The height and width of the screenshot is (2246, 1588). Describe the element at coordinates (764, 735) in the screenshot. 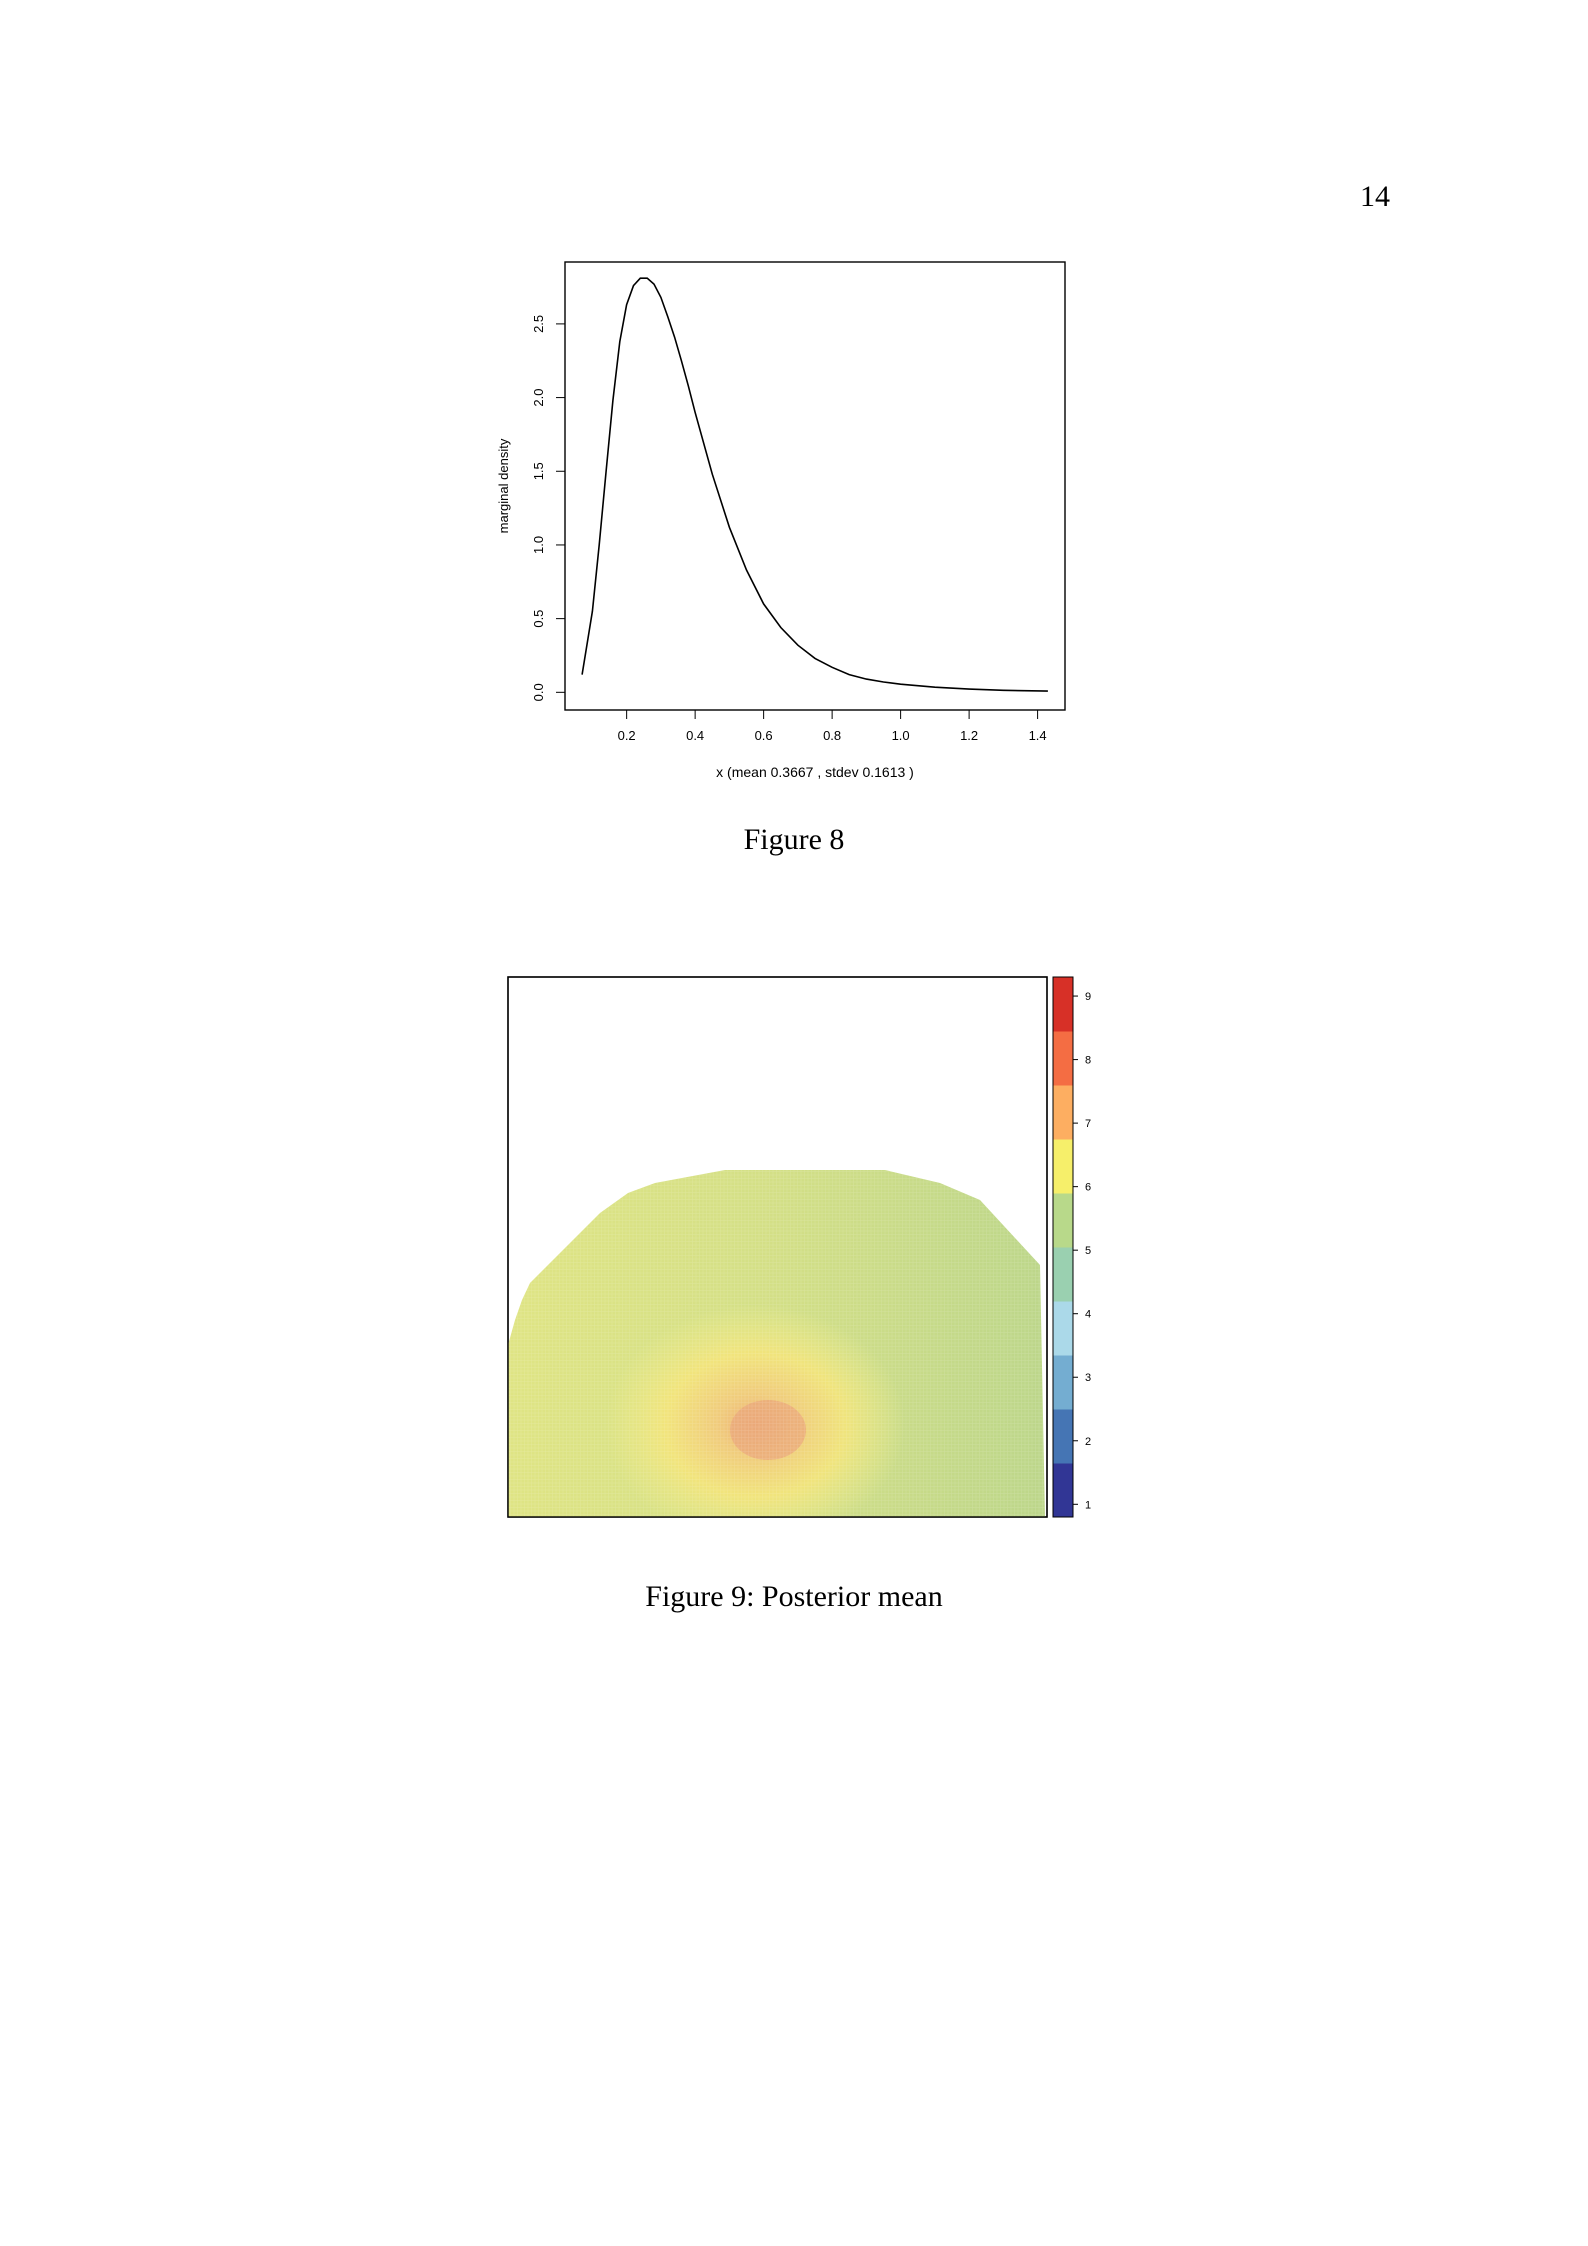

I see `x-tick-label: 0.6` at that location.